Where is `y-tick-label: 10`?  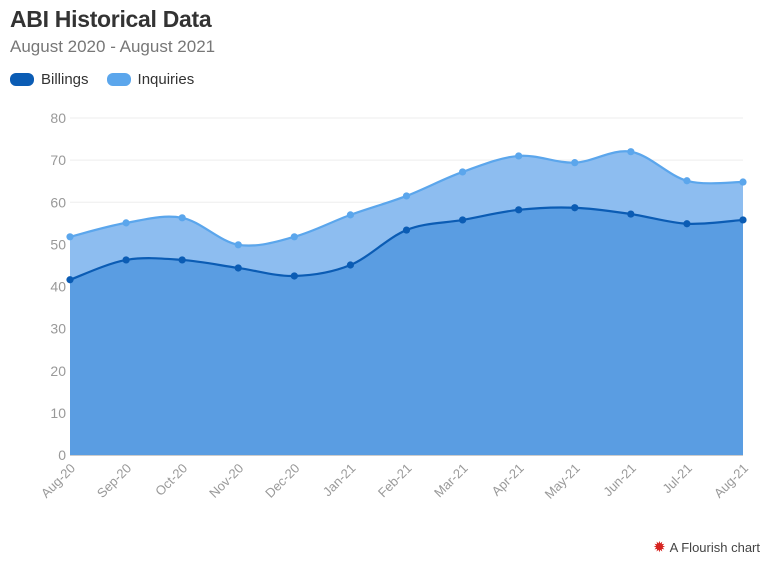
y-tick-label: 10 is located at coordinates (58, 413).